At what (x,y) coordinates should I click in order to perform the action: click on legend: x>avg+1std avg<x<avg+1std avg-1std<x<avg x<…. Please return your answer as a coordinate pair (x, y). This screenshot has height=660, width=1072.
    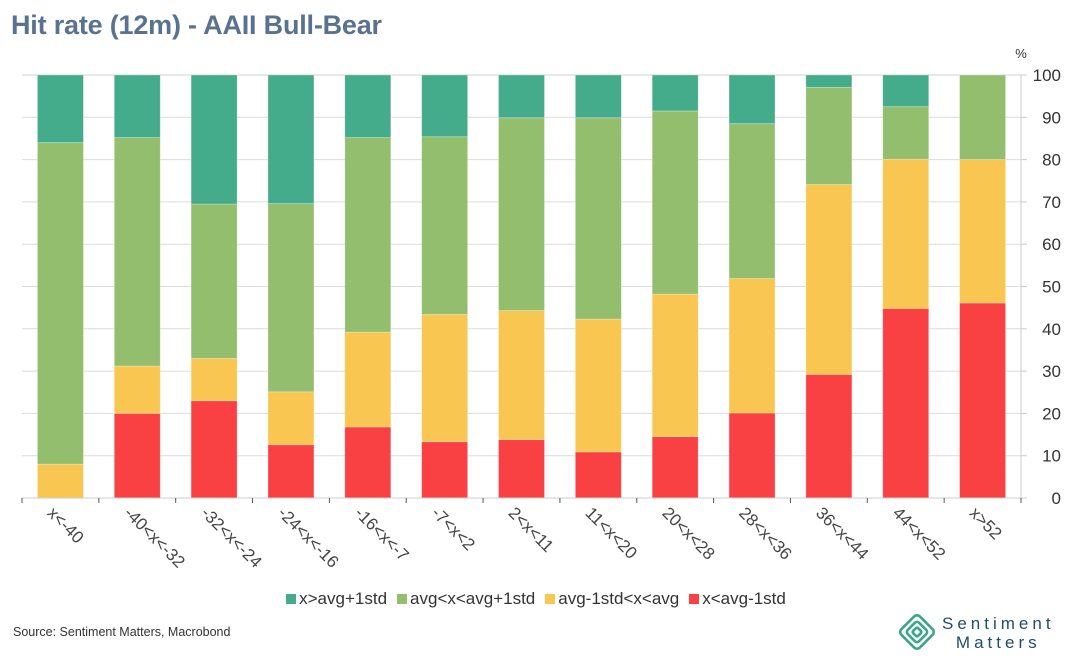
    Looking at the image, I should click on (536, 599).